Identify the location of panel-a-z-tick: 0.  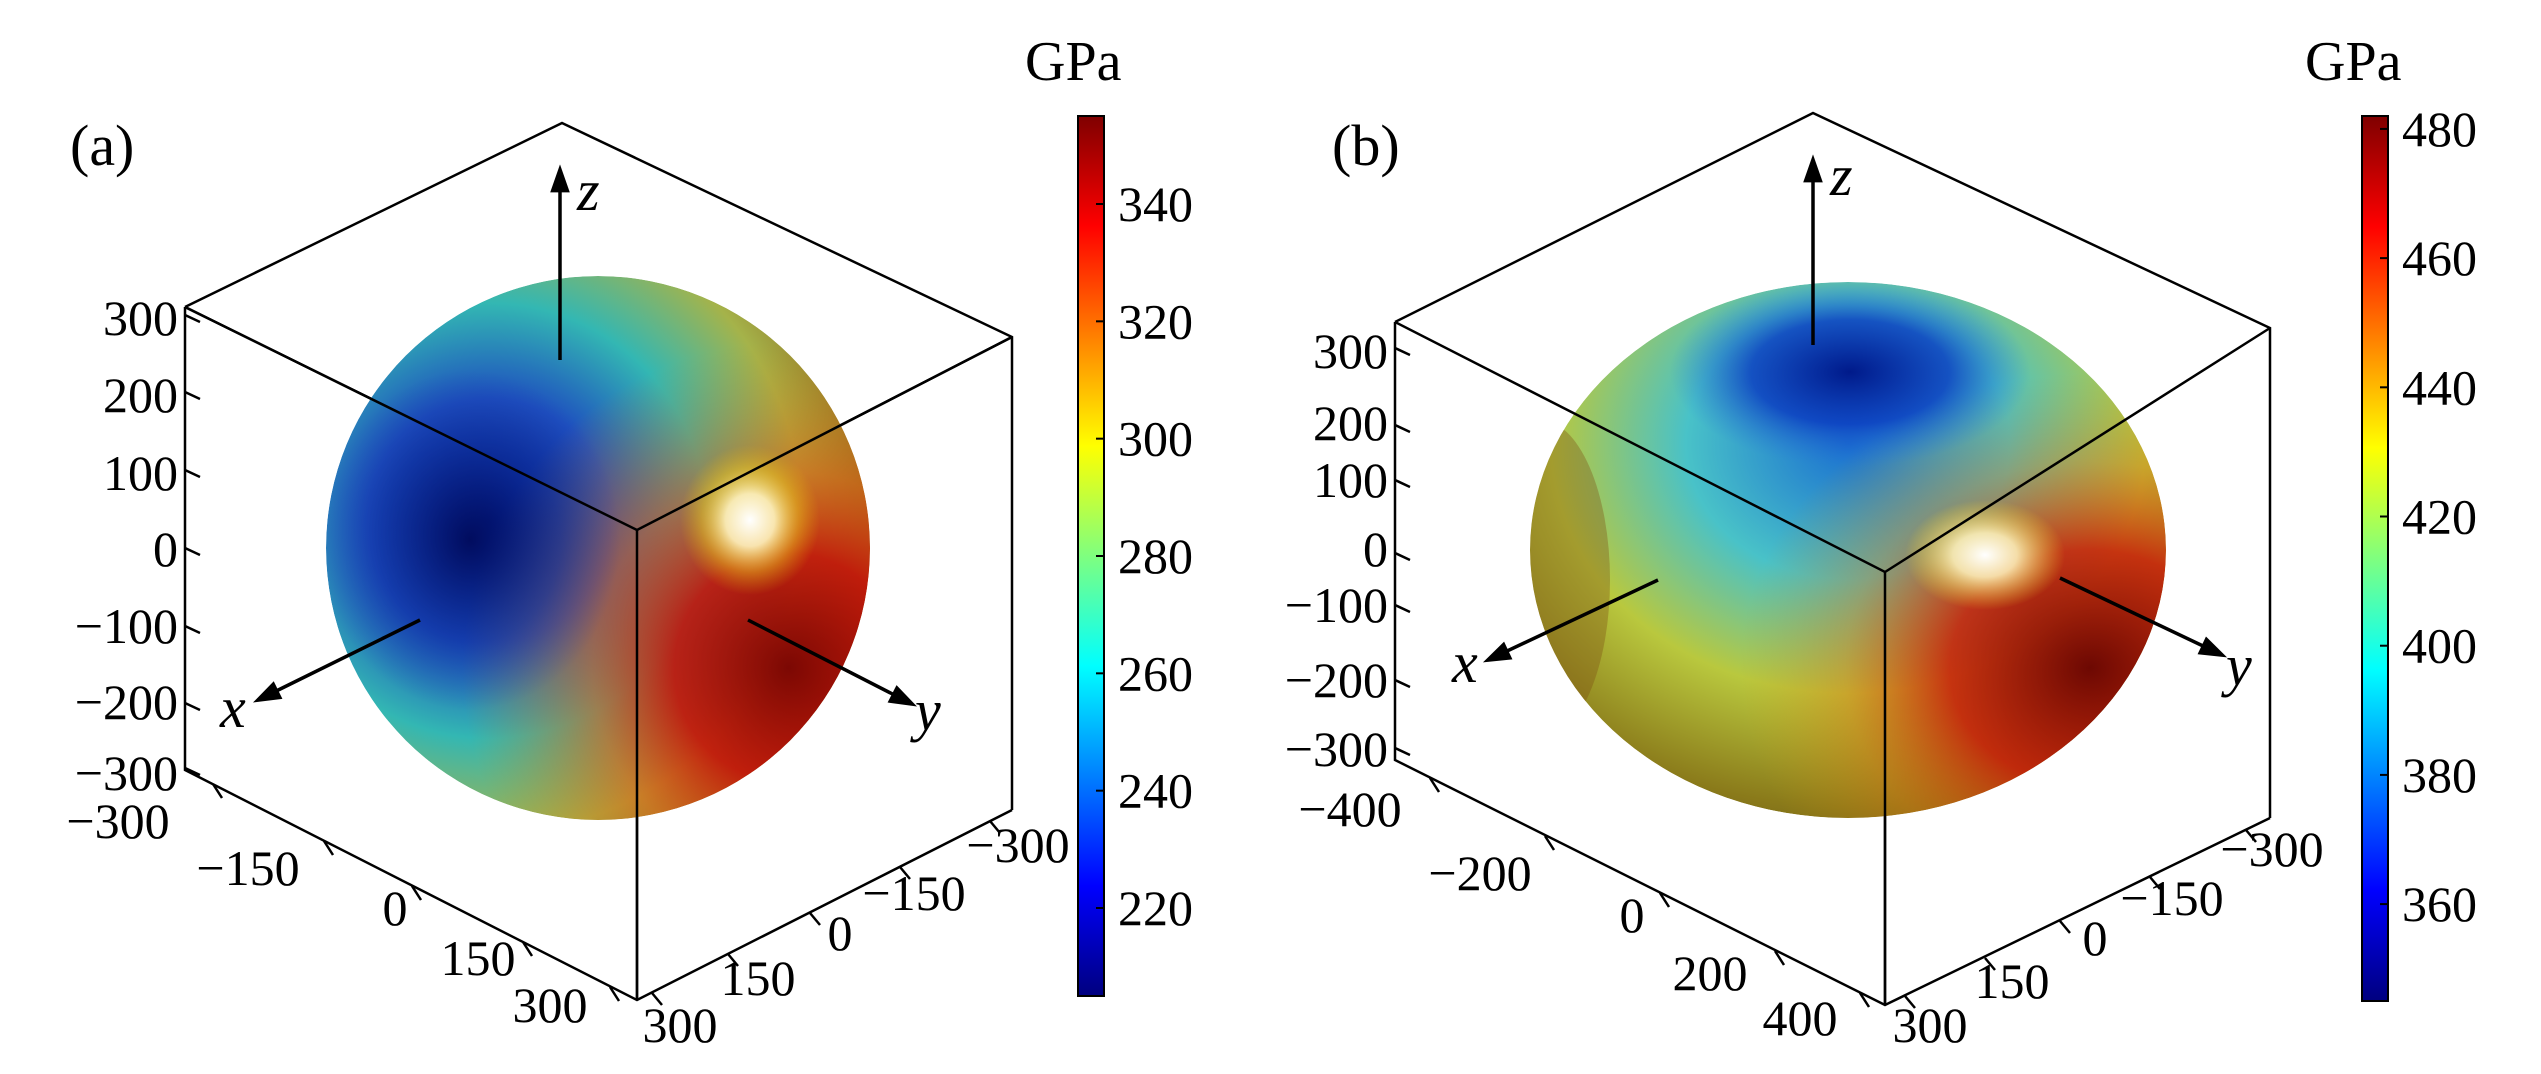
(165, 549).